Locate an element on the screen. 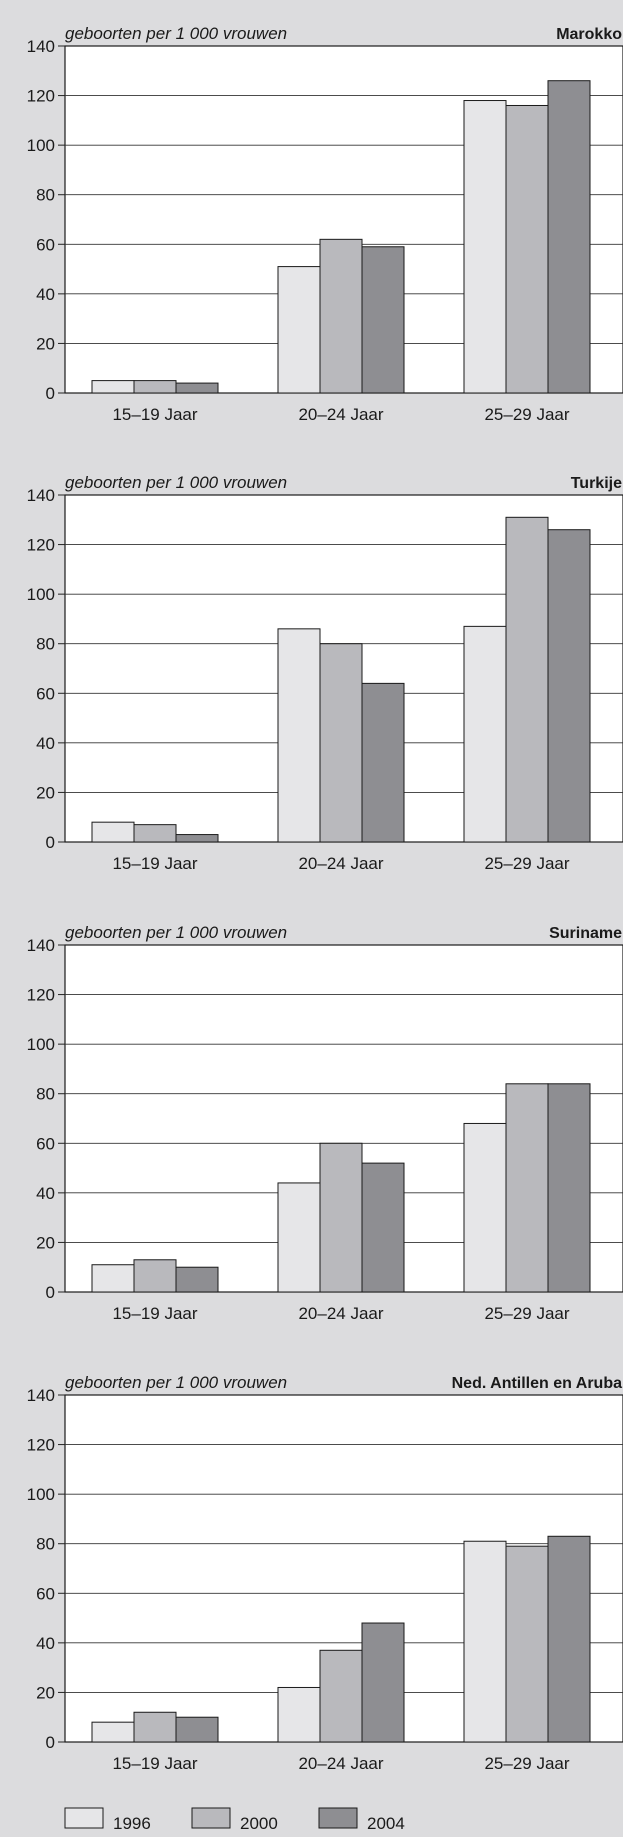 This screenshot has width=623, height=1837. panel-title: Ned. Antillen en Aruba is located at coordinates (537, 1383).